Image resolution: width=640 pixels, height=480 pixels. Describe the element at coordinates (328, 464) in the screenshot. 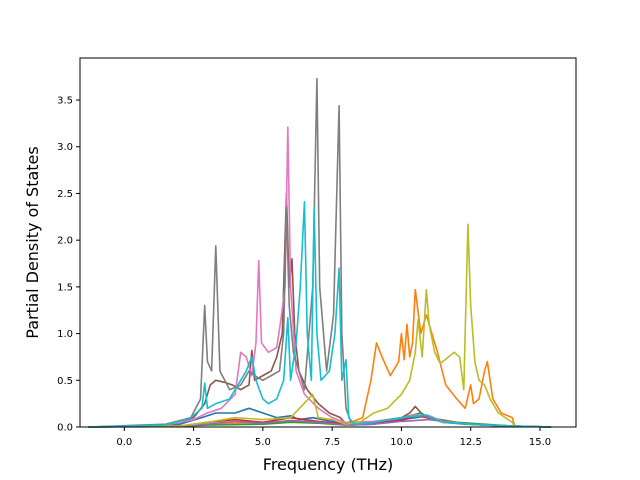

I see `x-axis-label: Frequency (THz)` at that location.